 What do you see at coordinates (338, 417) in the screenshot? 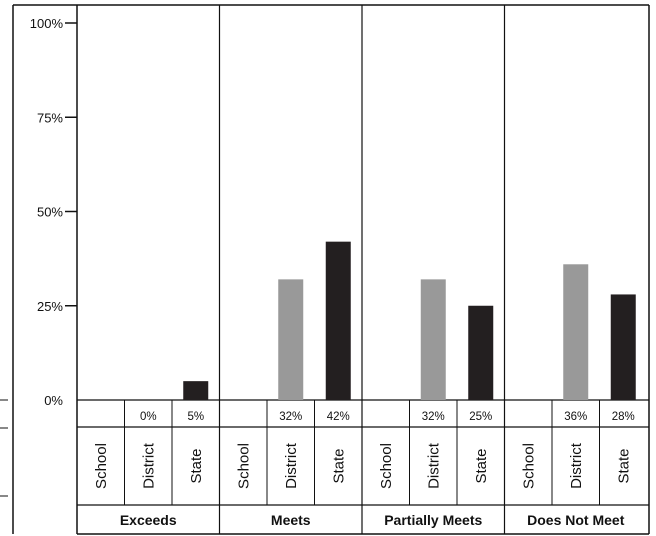
I see `bar-value-label: 42%` at bounding box center [338, 417].